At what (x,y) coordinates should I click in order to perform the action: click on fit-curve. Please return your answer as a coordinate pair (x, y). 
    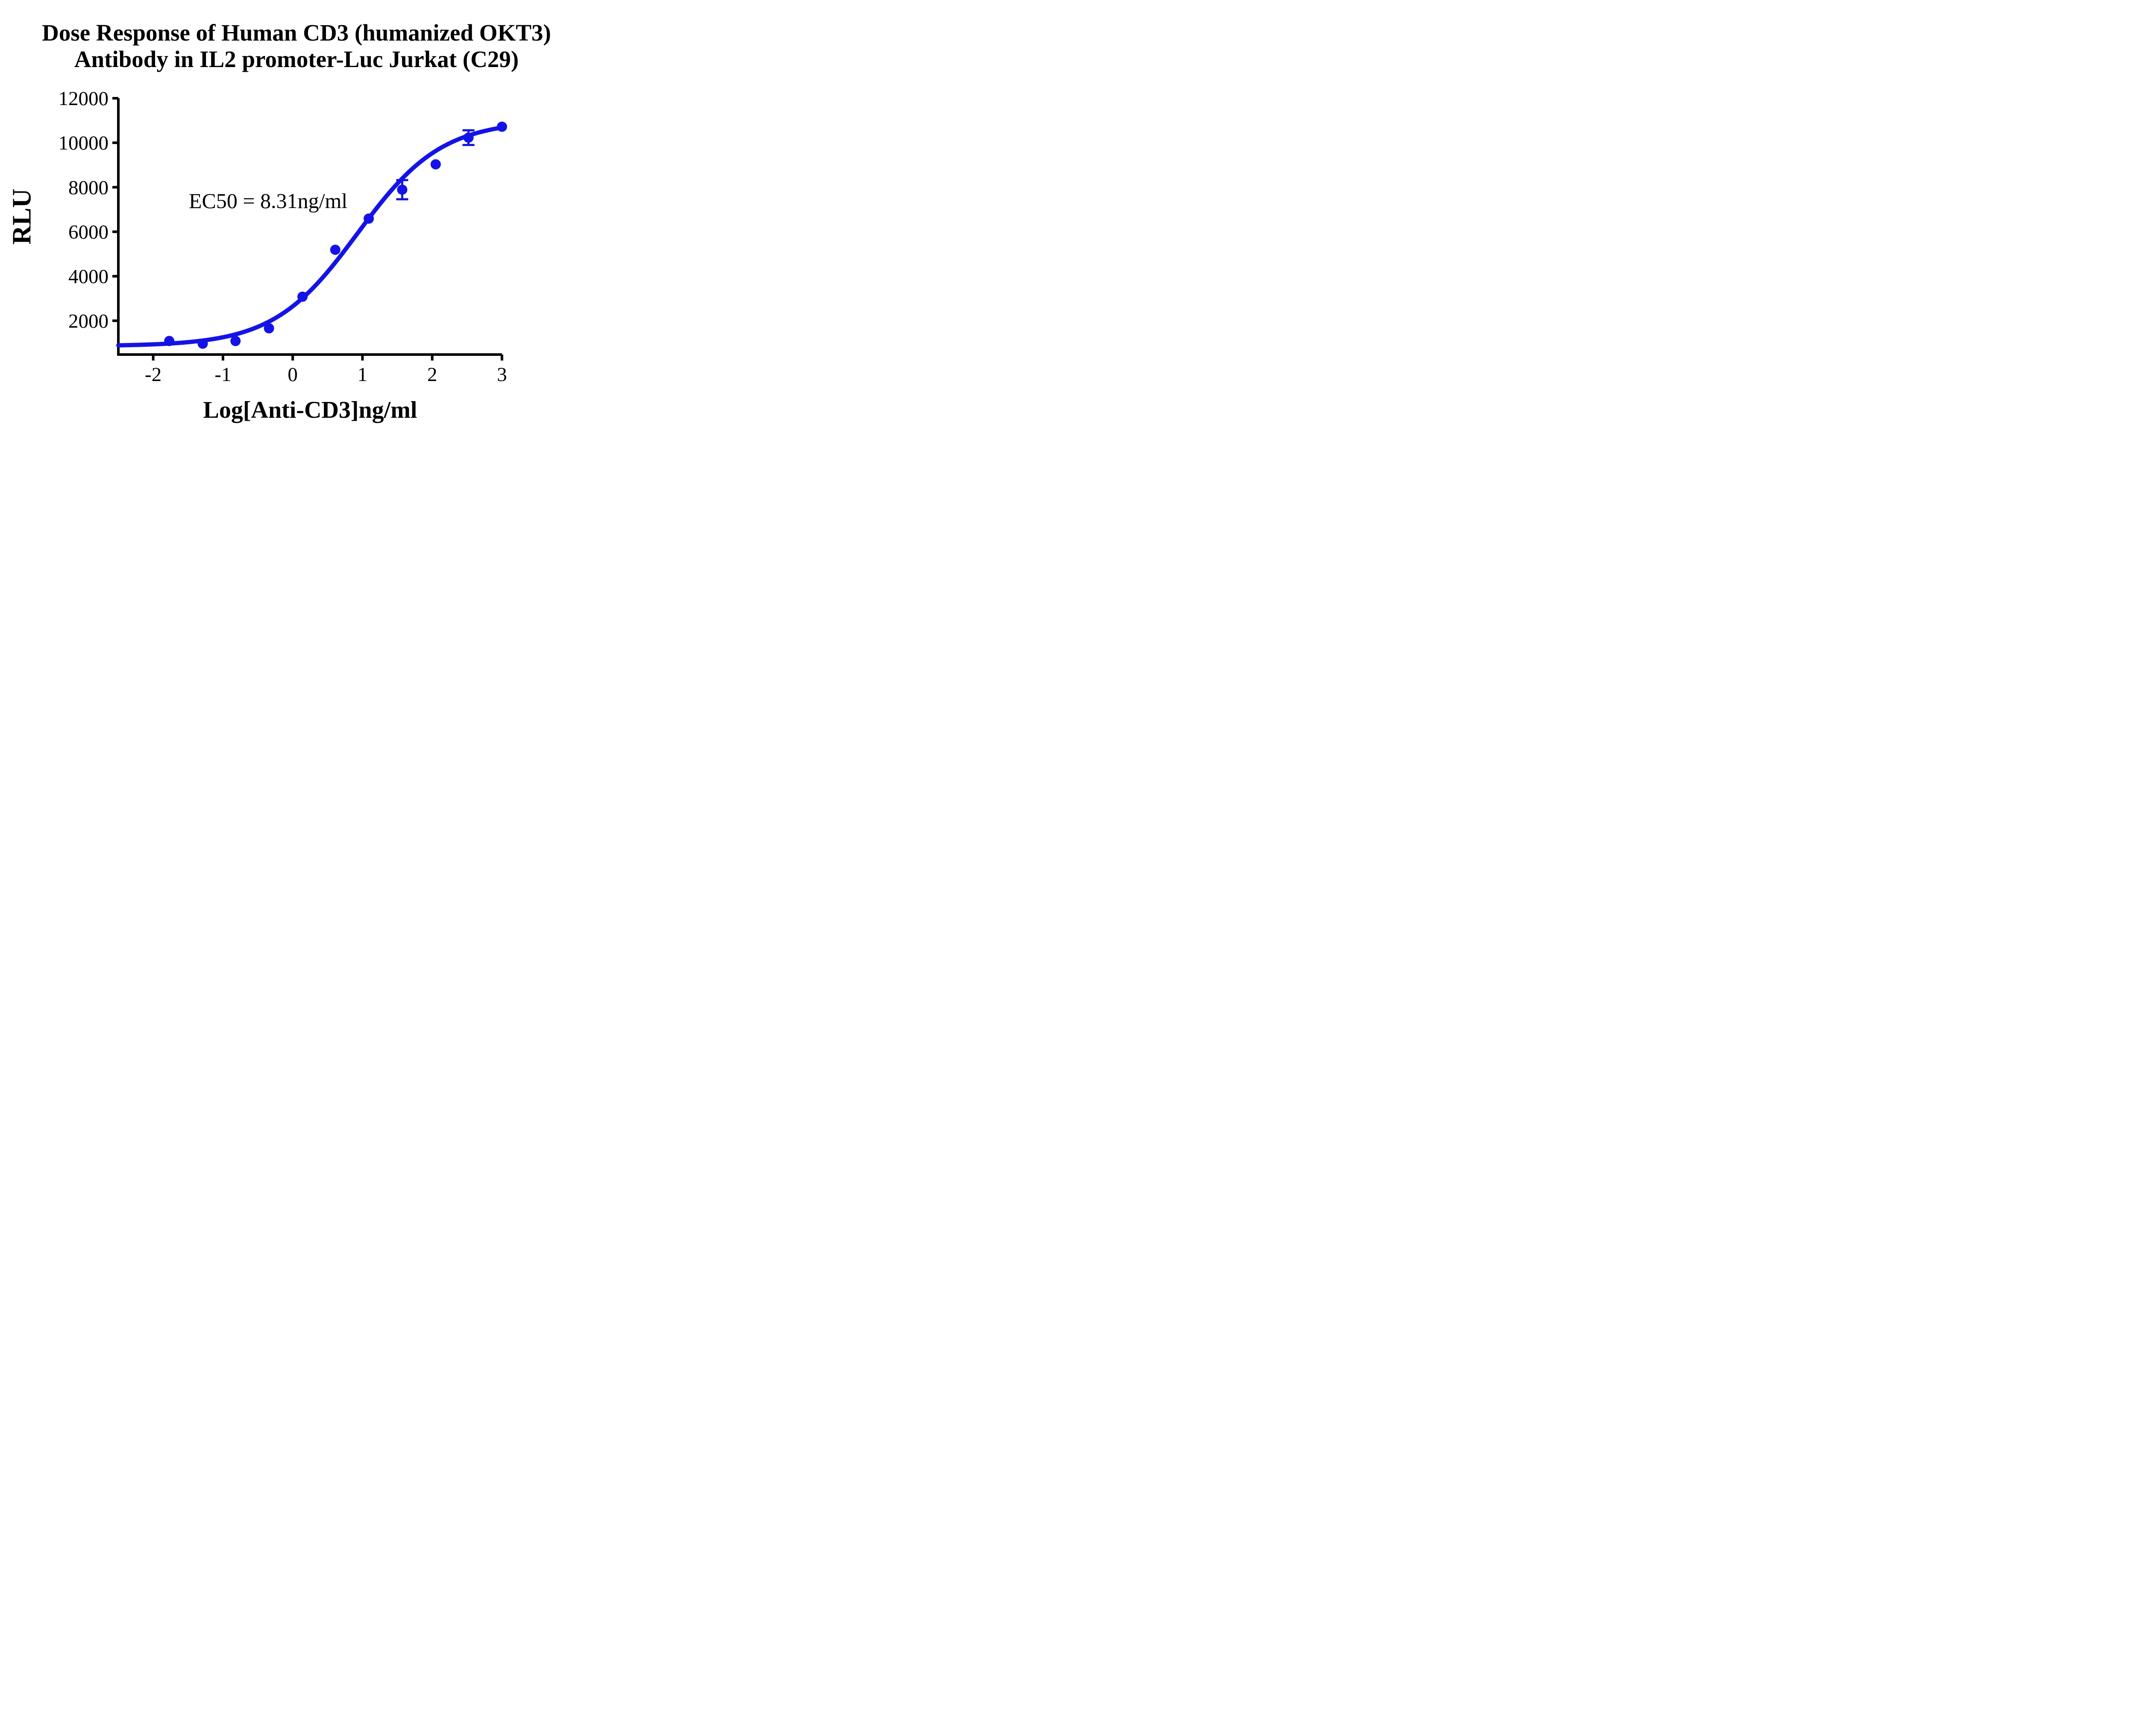
    Looking at the image, I should click on (310, 237).